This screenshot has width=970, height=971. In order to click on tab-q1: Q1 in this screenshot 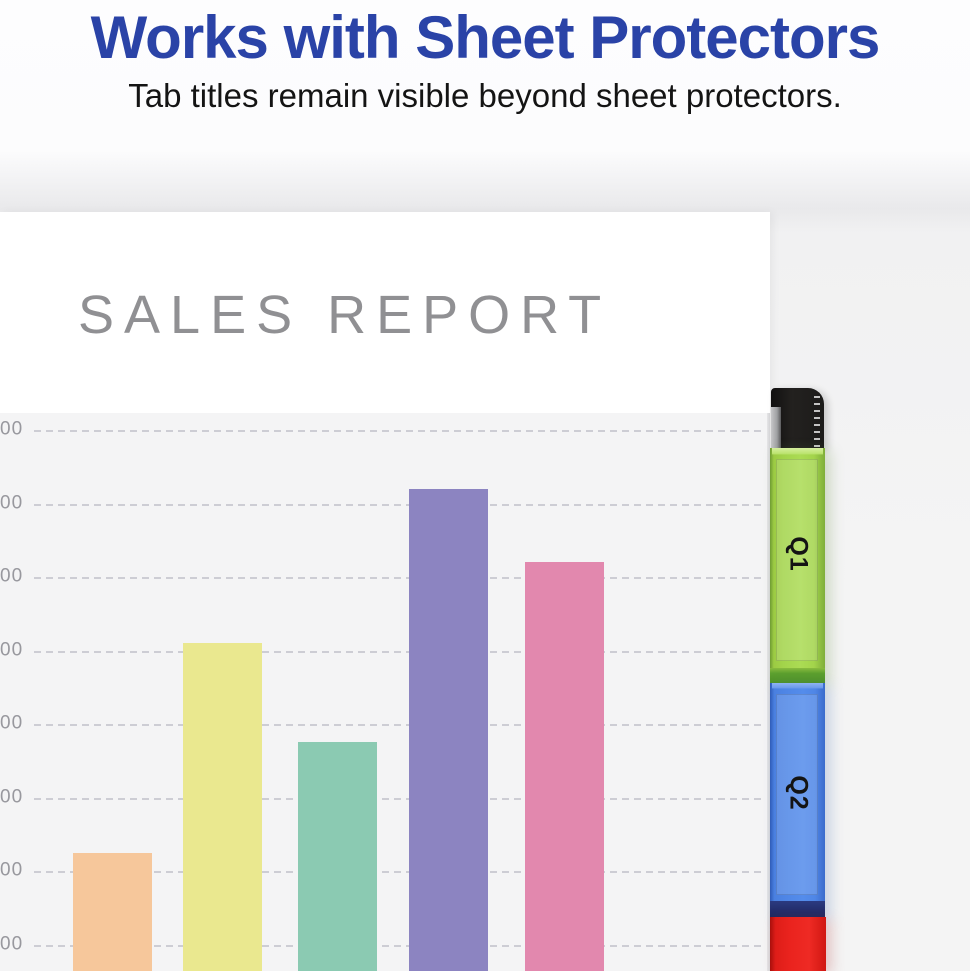, I will do `click(797, 565)`.